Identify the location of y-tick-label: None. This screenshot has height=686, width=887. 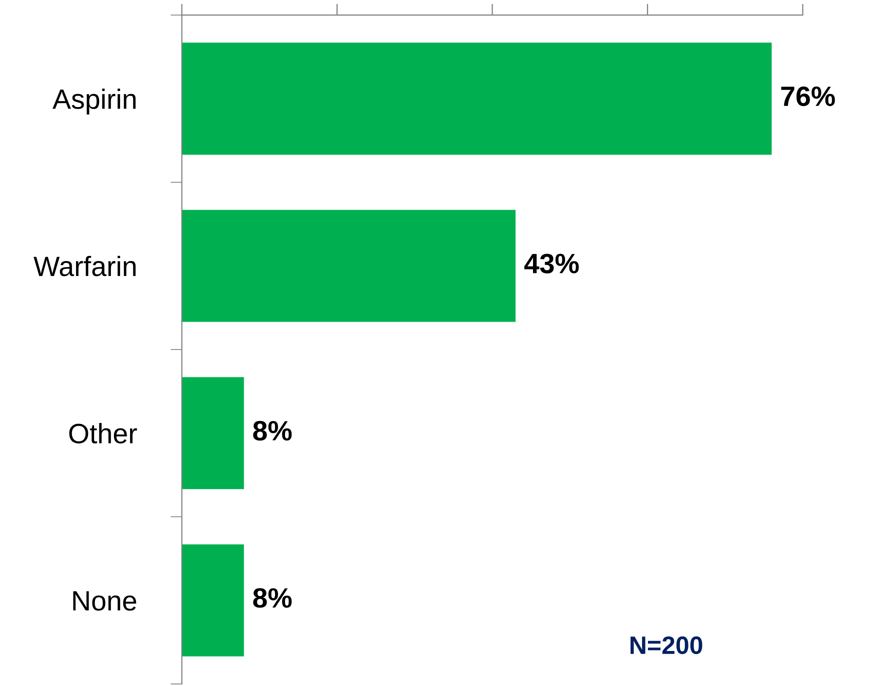
(104, 601).